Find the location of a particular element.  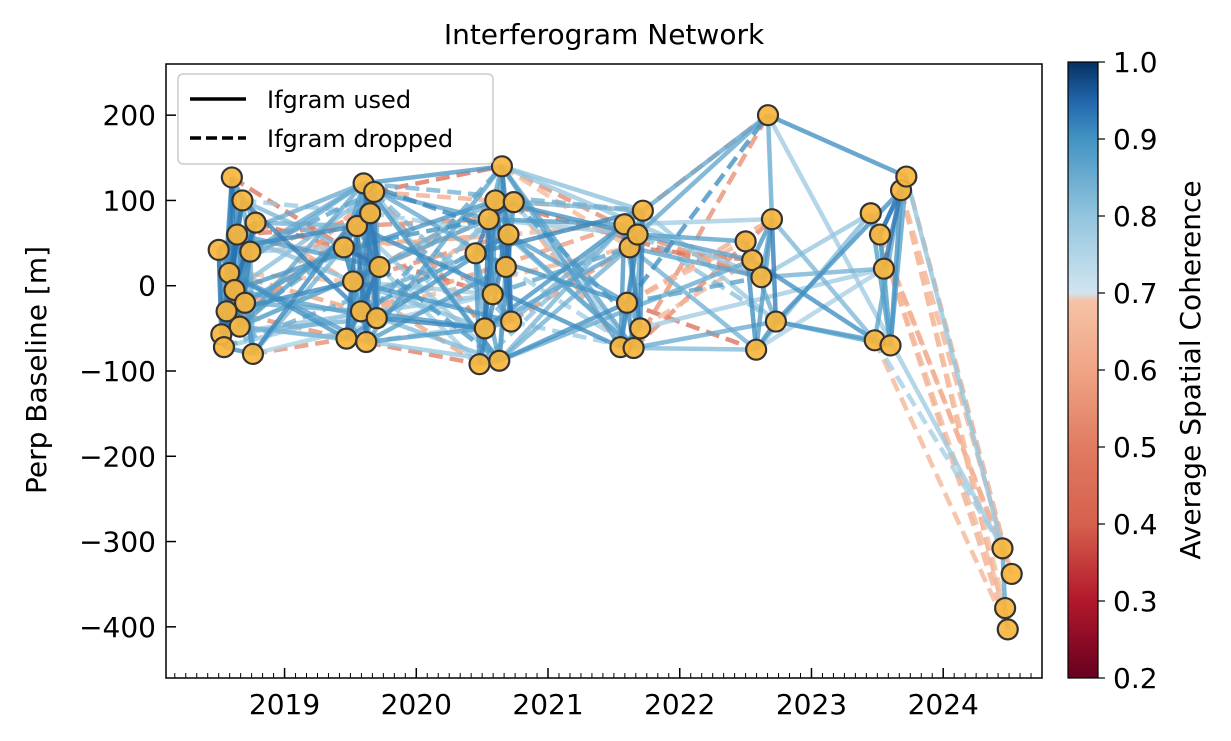

y-axis: 200 100 0 −100 −200 −300 −400 is located at coordinates (127, 371).